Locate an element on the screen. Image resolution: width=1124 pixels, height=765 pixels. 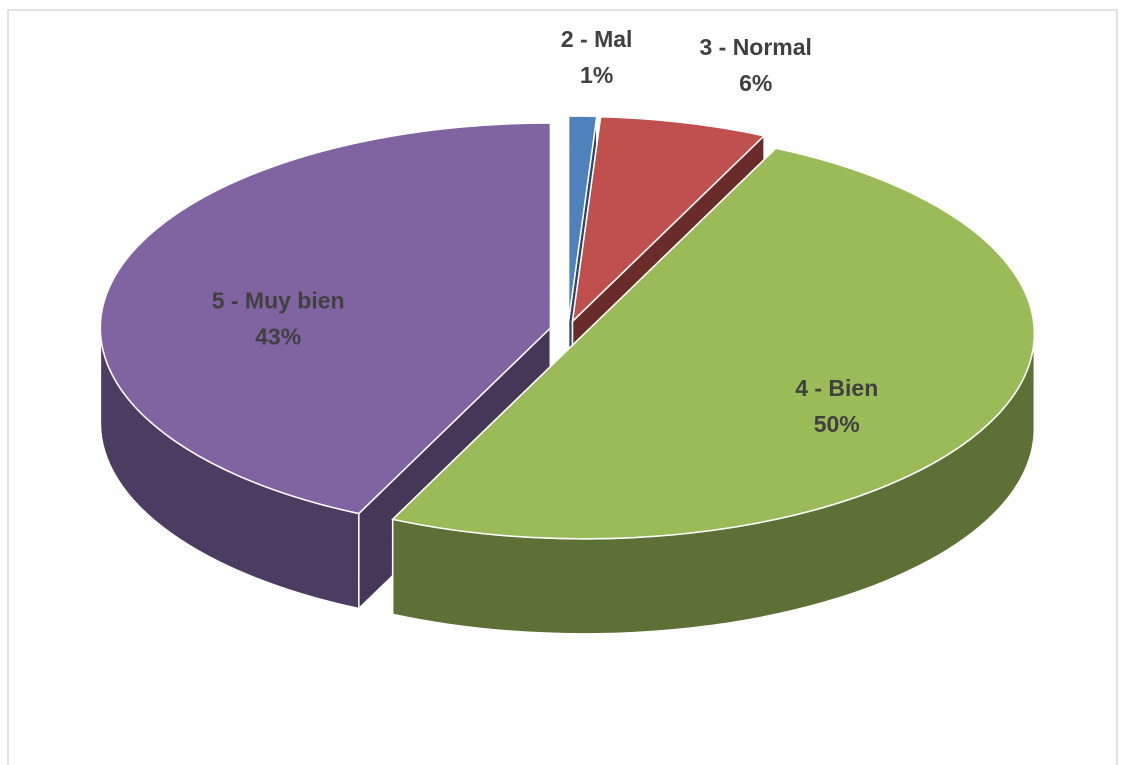
data-label-category: 3 - Normal is located at coordinates (755, 47).